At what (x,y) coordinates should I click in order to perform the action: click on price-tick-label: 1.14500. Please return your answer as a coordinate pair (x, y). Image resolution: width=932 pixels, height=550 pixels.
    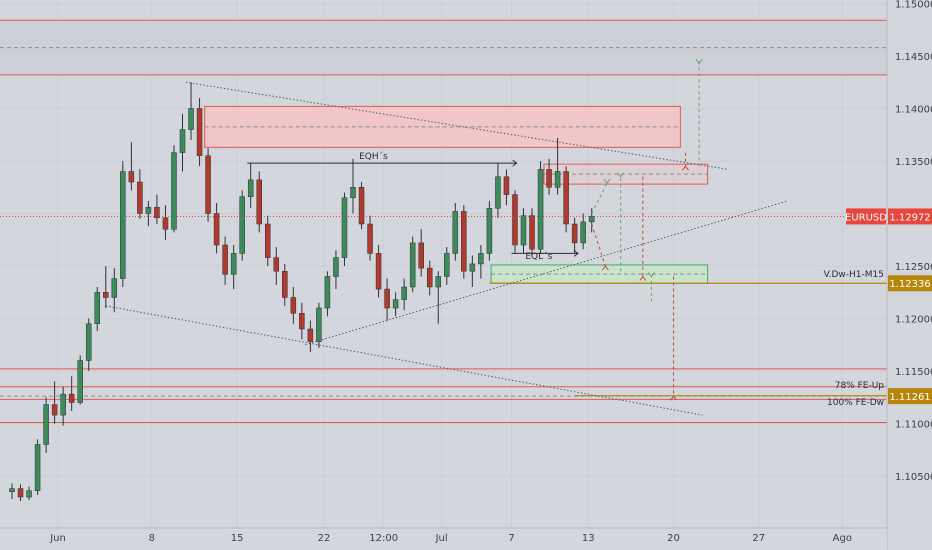
    Looking at the image, I should click on (913, 57).